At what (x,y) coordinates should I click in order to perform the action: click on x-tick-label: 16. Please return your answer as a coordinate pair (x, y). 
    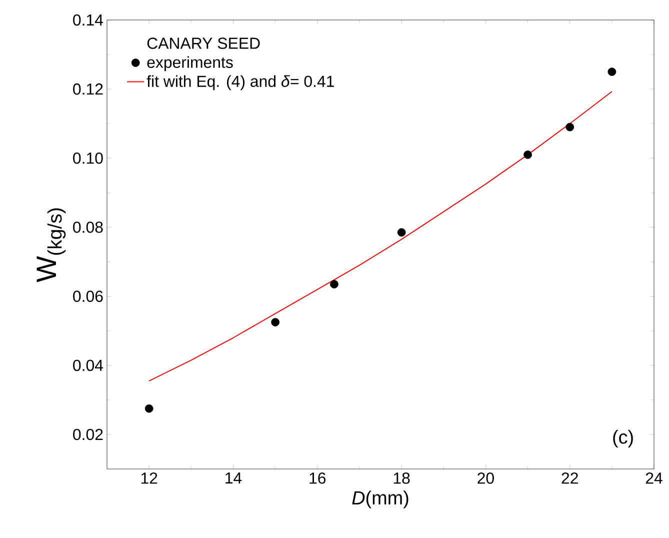
    Looking at the image, I should click on (318, 478).